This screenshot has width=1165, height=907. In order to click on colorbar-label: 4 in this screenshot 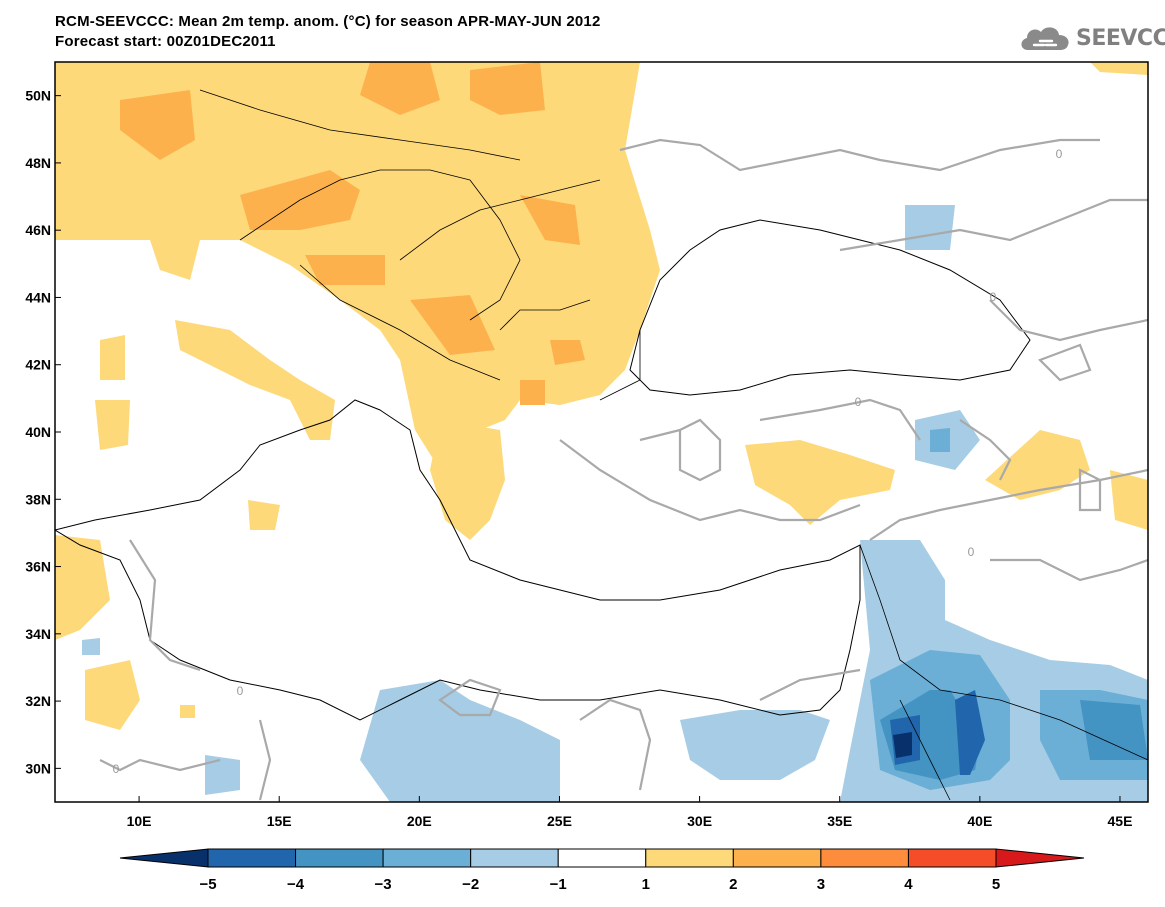, I will do `click(908, 884)`.